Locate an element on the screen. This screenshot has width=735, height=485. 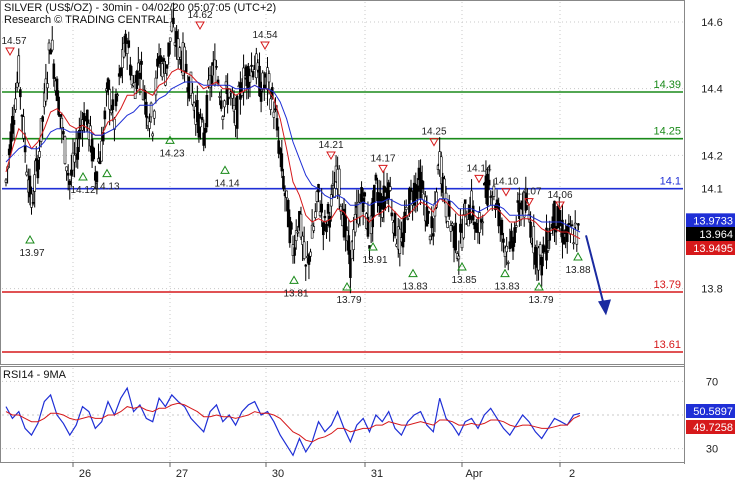
swing-low-label: 14.12 is located at coordinates (82, 190).